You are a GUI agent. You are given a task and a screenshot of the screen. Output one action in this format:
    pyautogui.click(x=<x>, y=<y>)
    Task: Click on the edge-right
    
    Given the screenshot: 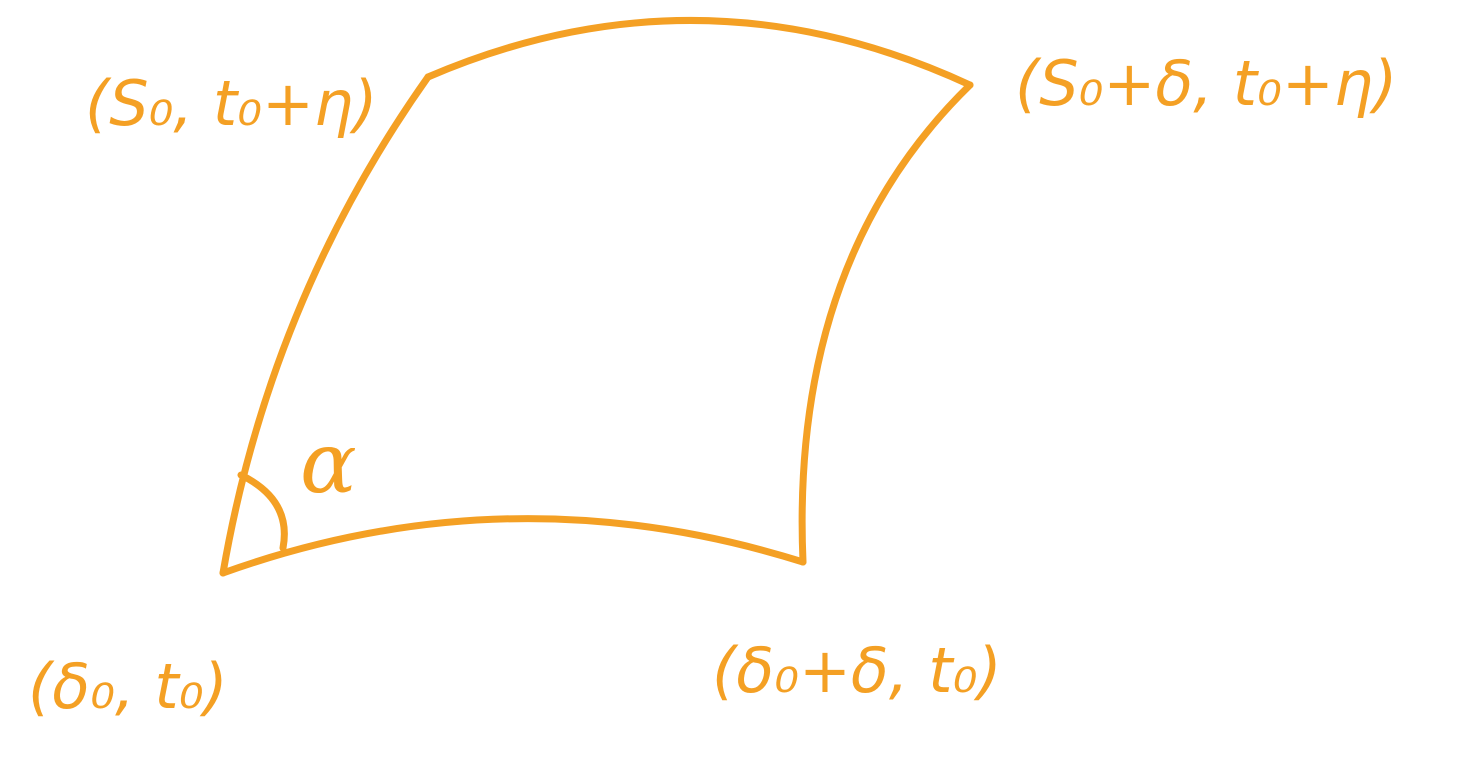 What is the action you would take?
    pyautogui.click(x=886, y=323)
    